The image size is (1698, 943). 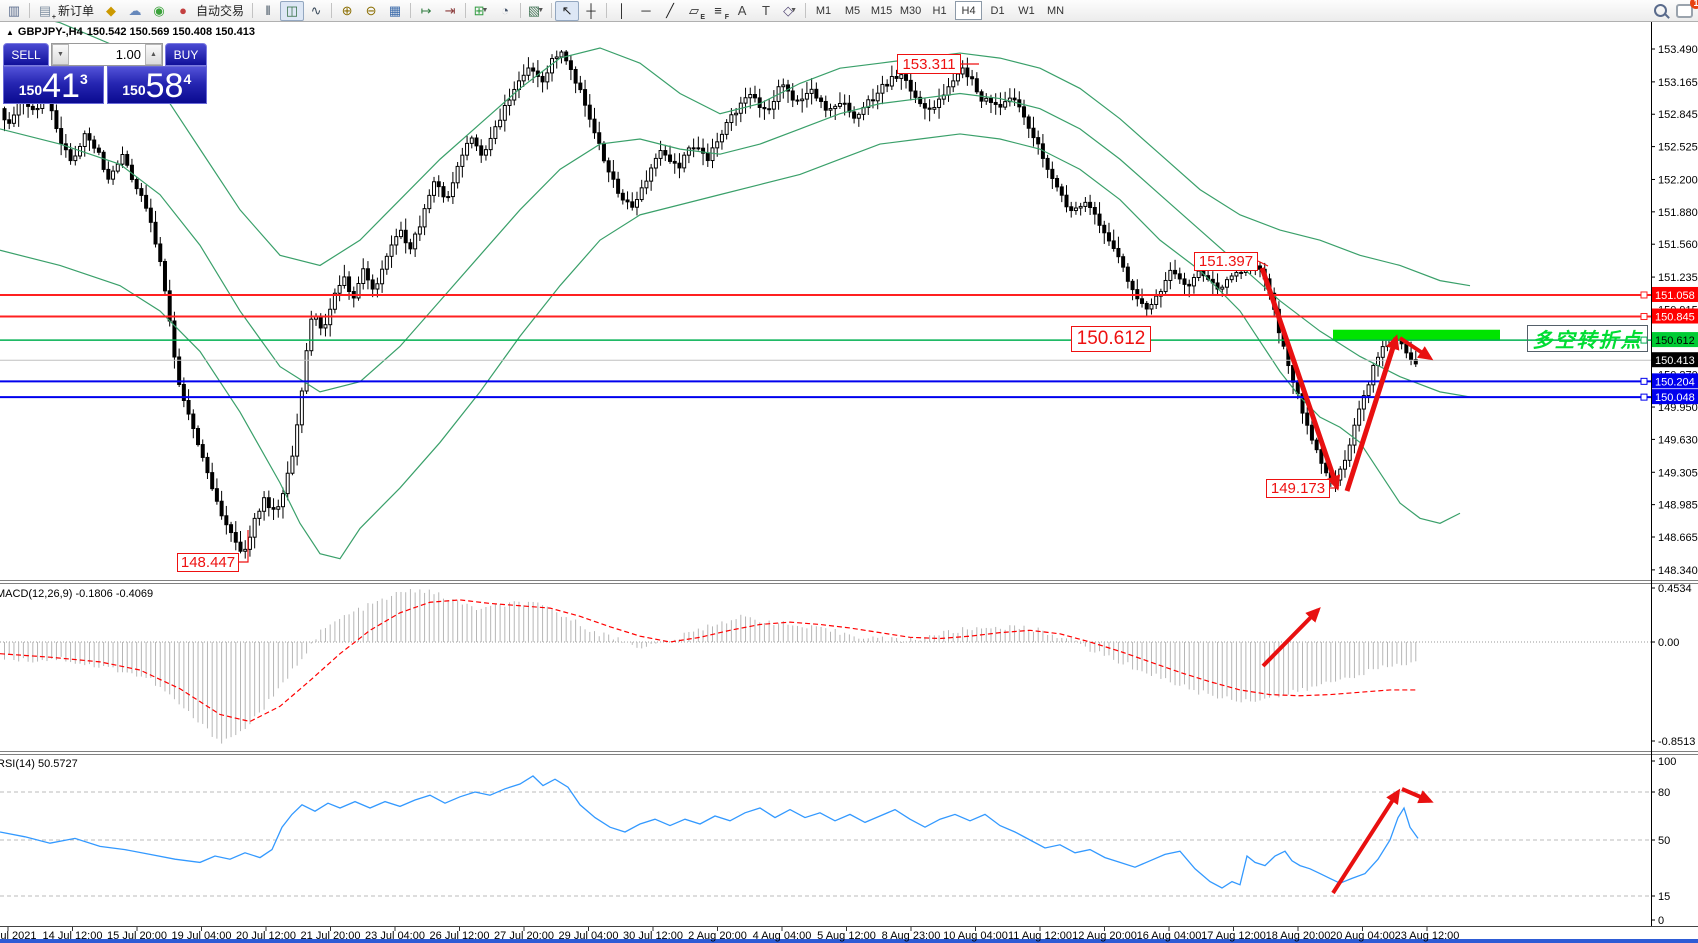 What do you see at coordinates (717, 936) in the screenshot?
I see `svg-text: 2 Aug 20:00` at bounding box center [717, 936].